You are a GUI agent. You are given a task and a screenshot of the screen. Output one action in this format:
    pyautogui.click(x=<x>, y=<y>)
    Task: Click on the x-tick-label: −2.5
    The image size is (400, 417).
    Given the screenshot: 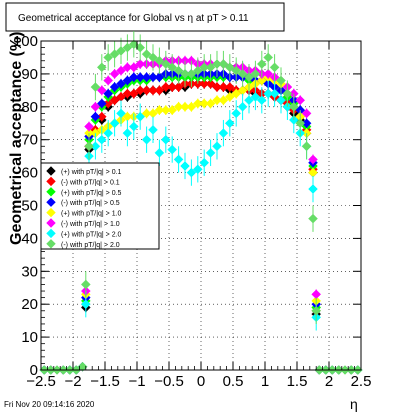 What is the action you would take?
    pyautogui.click(x=41, y=381)
    